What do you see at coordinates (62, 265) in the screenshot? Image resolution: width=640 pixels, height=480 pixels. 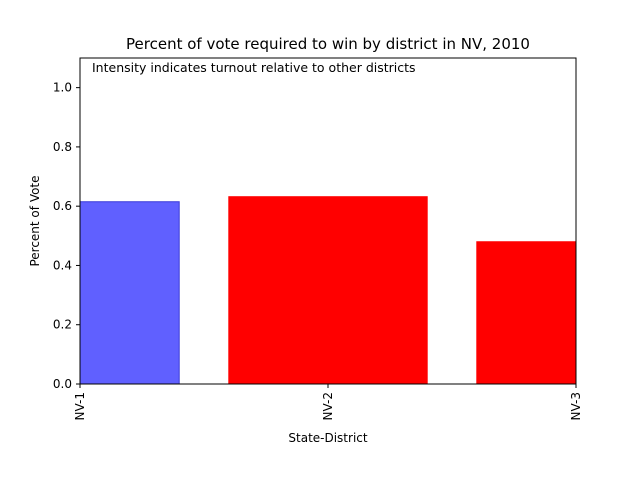 I see `y-tick-label: 0.4` at bounding box center [62, 265].